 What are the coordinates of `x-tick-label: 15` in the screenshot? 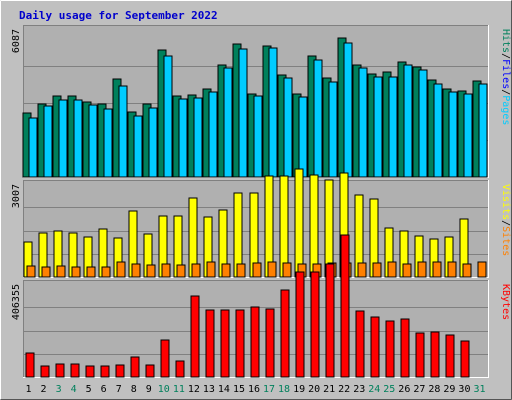 It's located at (239, 389).